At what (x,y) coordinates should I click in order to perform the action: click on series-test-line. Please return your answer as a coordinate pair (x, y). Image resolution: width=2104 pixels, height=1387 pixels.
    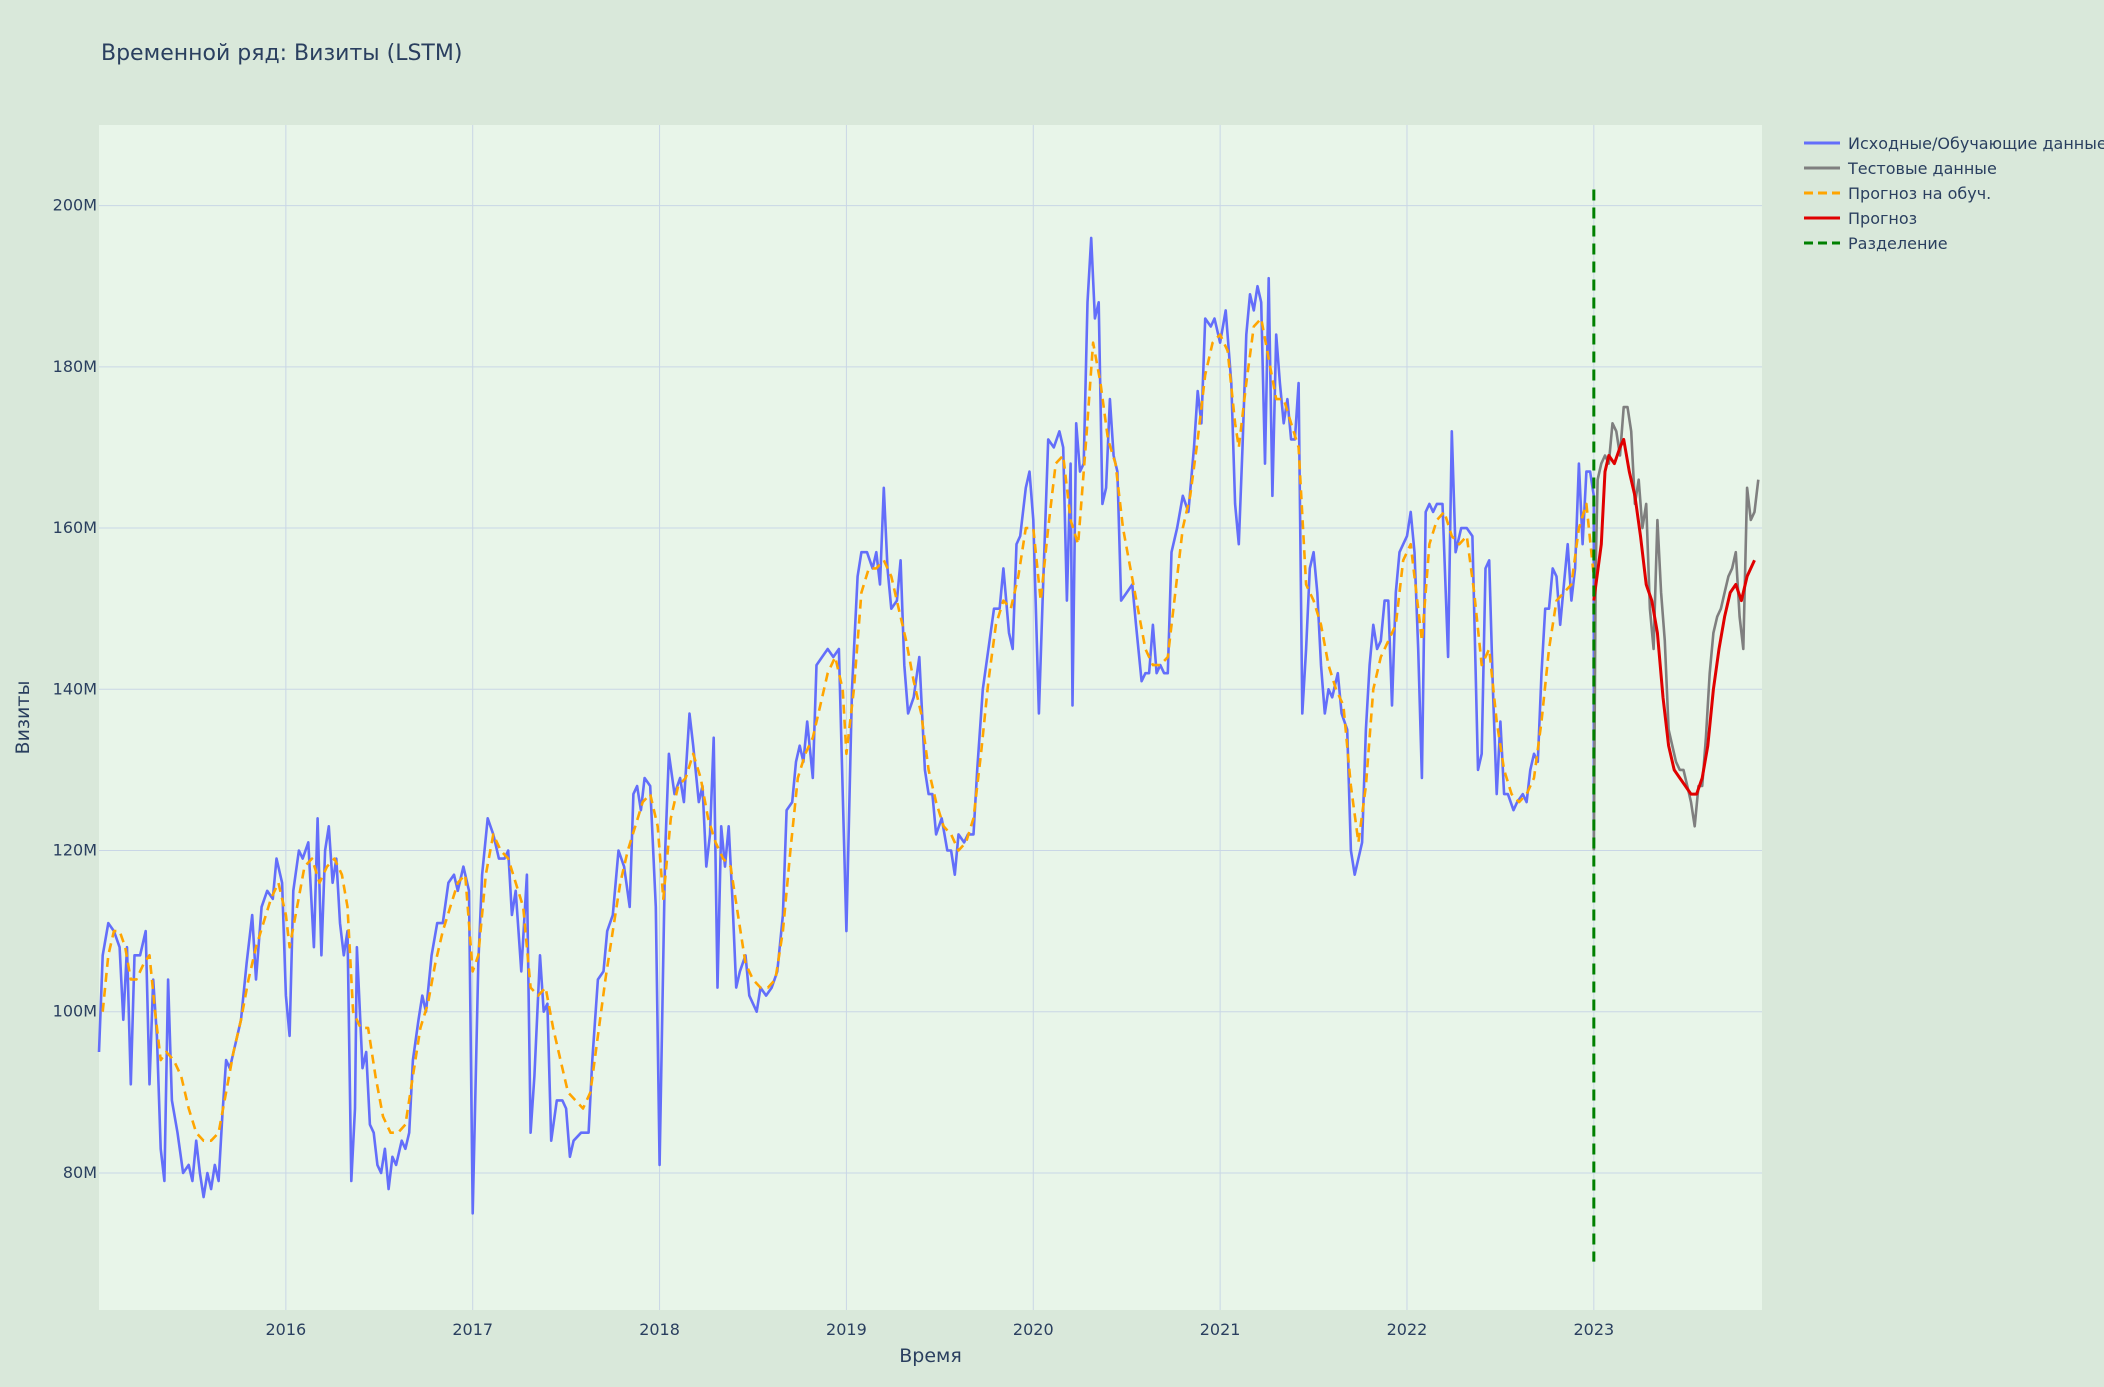
    Looking at the image, I should click on (1676, 628).